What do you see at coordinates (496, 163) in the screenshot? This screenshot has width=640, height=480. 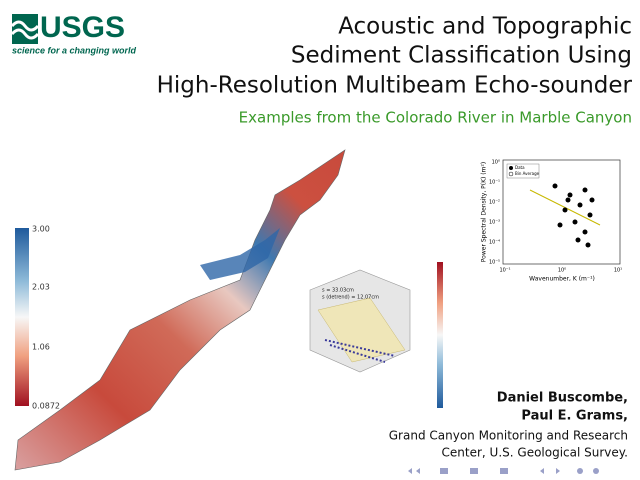 I see `y-tick-label: 10⁰` at bounding box center [496, 163].